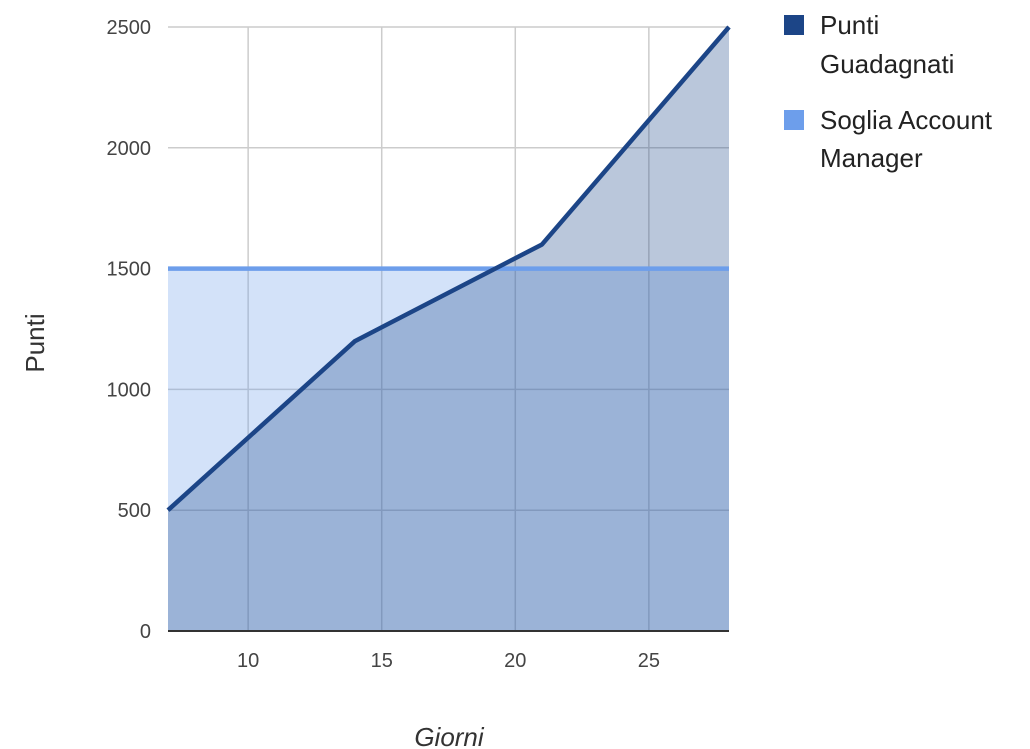 The height and width of the screenshot is (749, 1030). What do you see at coordinates (888, 91) in the screenshot?
I see `legend: Punti Guadagnati Soglia Account Manager` at bounding box center [888, 91].